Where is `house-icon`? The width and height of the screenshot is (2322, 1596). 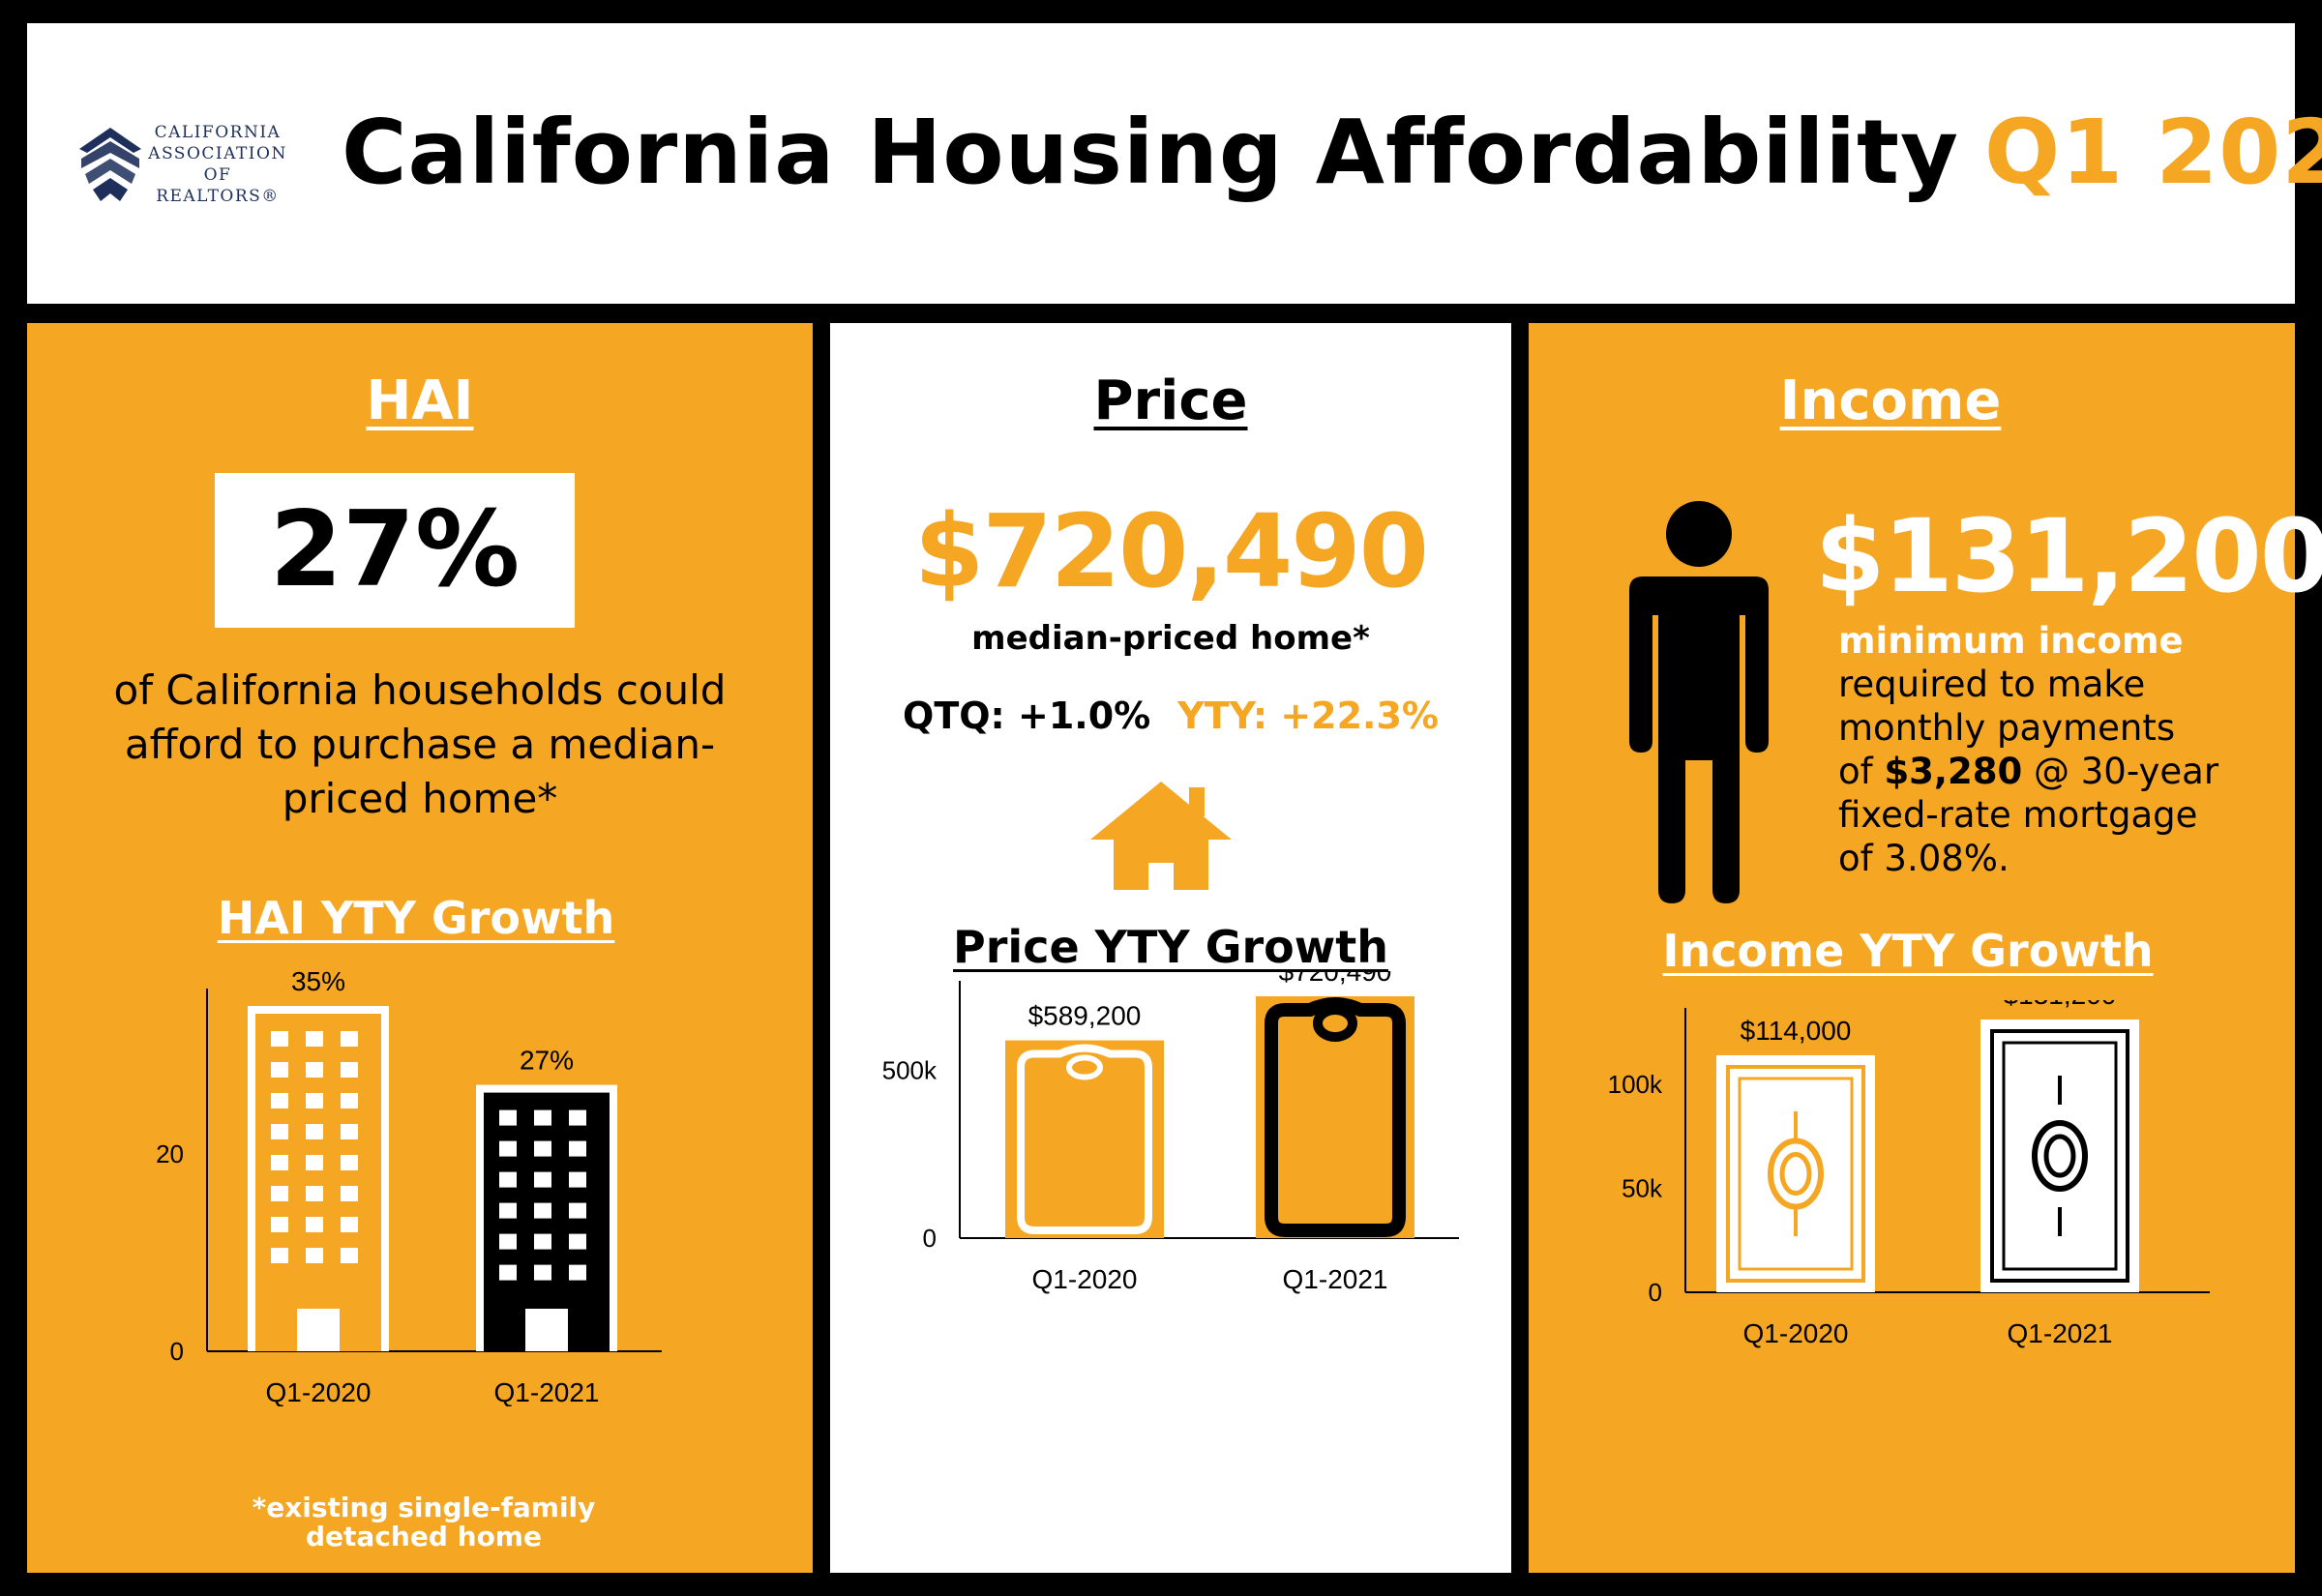
house-icon is located at coordinates (1161, 836).